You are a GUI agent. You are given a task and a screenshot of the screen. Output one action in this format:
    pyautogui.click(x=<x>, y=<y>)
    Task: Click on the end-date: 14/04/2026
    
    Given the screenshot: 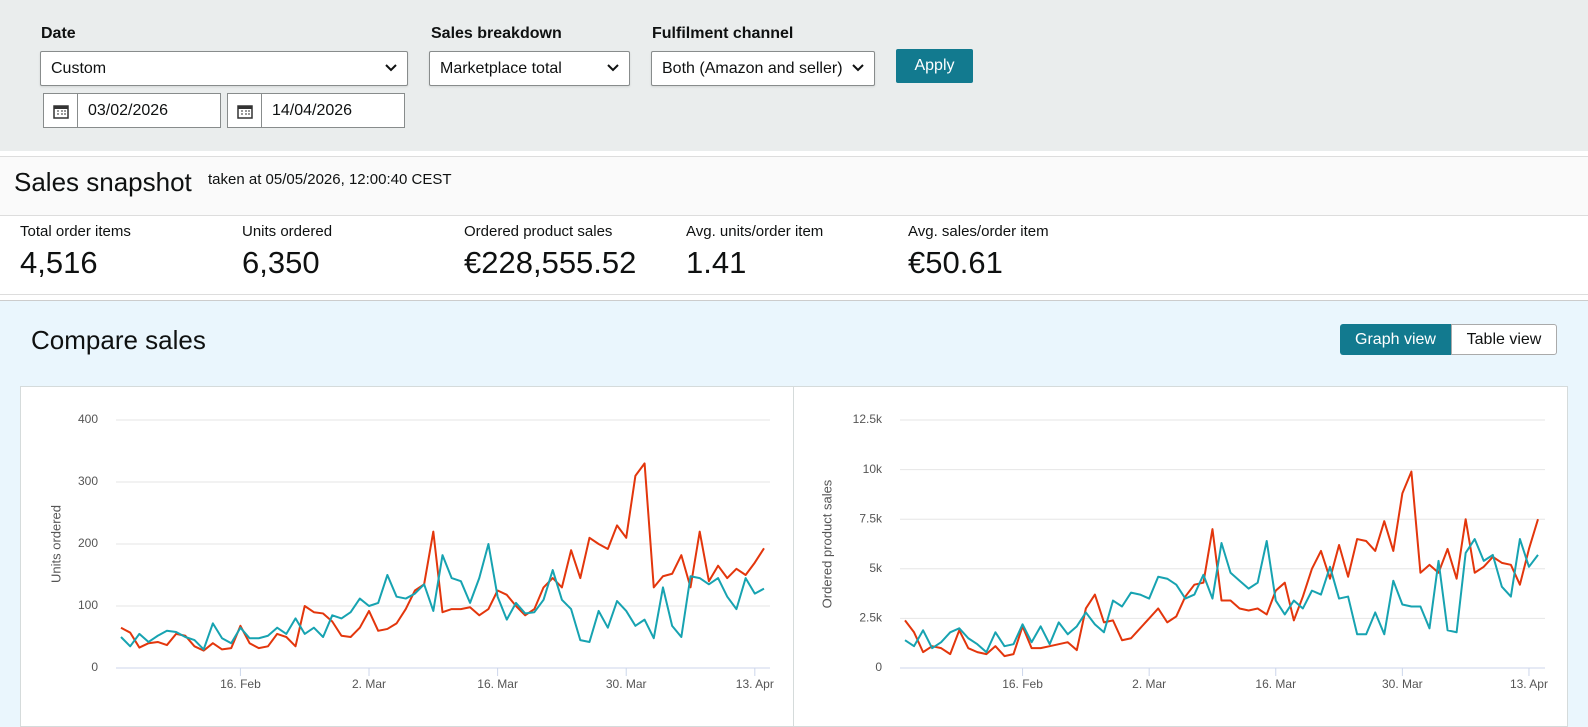 What is the action you would take?
    pyautogui.click(x=316, y=110)
    